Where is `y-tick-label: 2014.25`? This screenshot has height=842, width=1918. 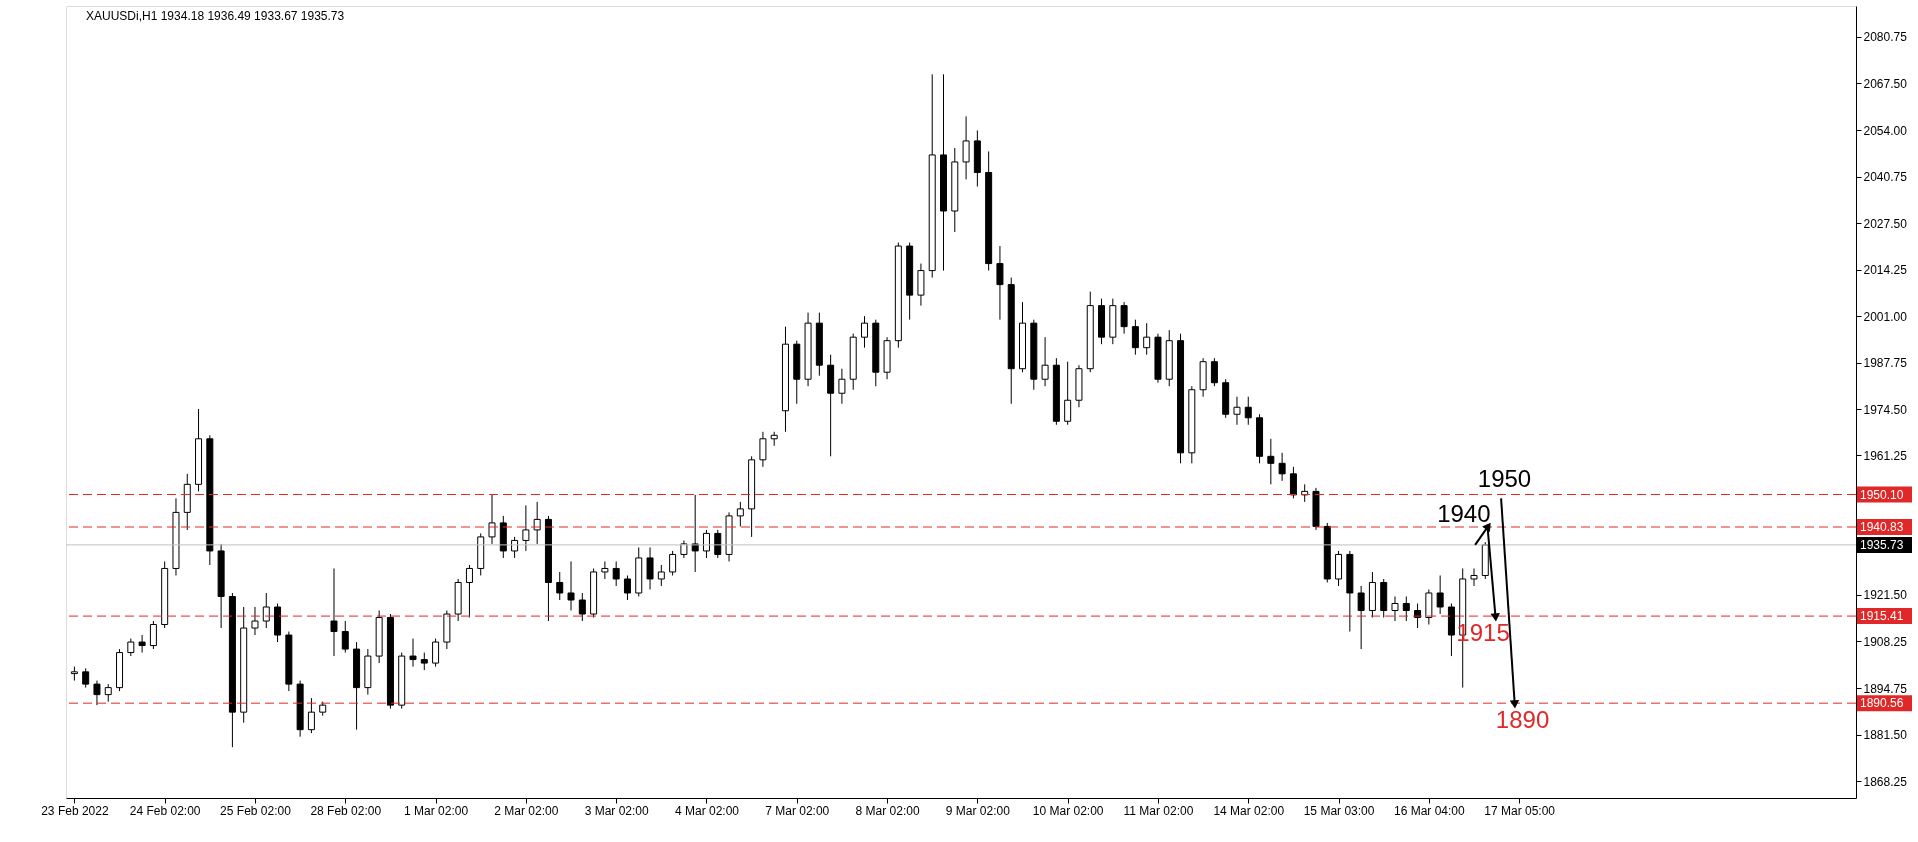
y-tick-label: 2014.25 is located at coordinates (1885, 270).